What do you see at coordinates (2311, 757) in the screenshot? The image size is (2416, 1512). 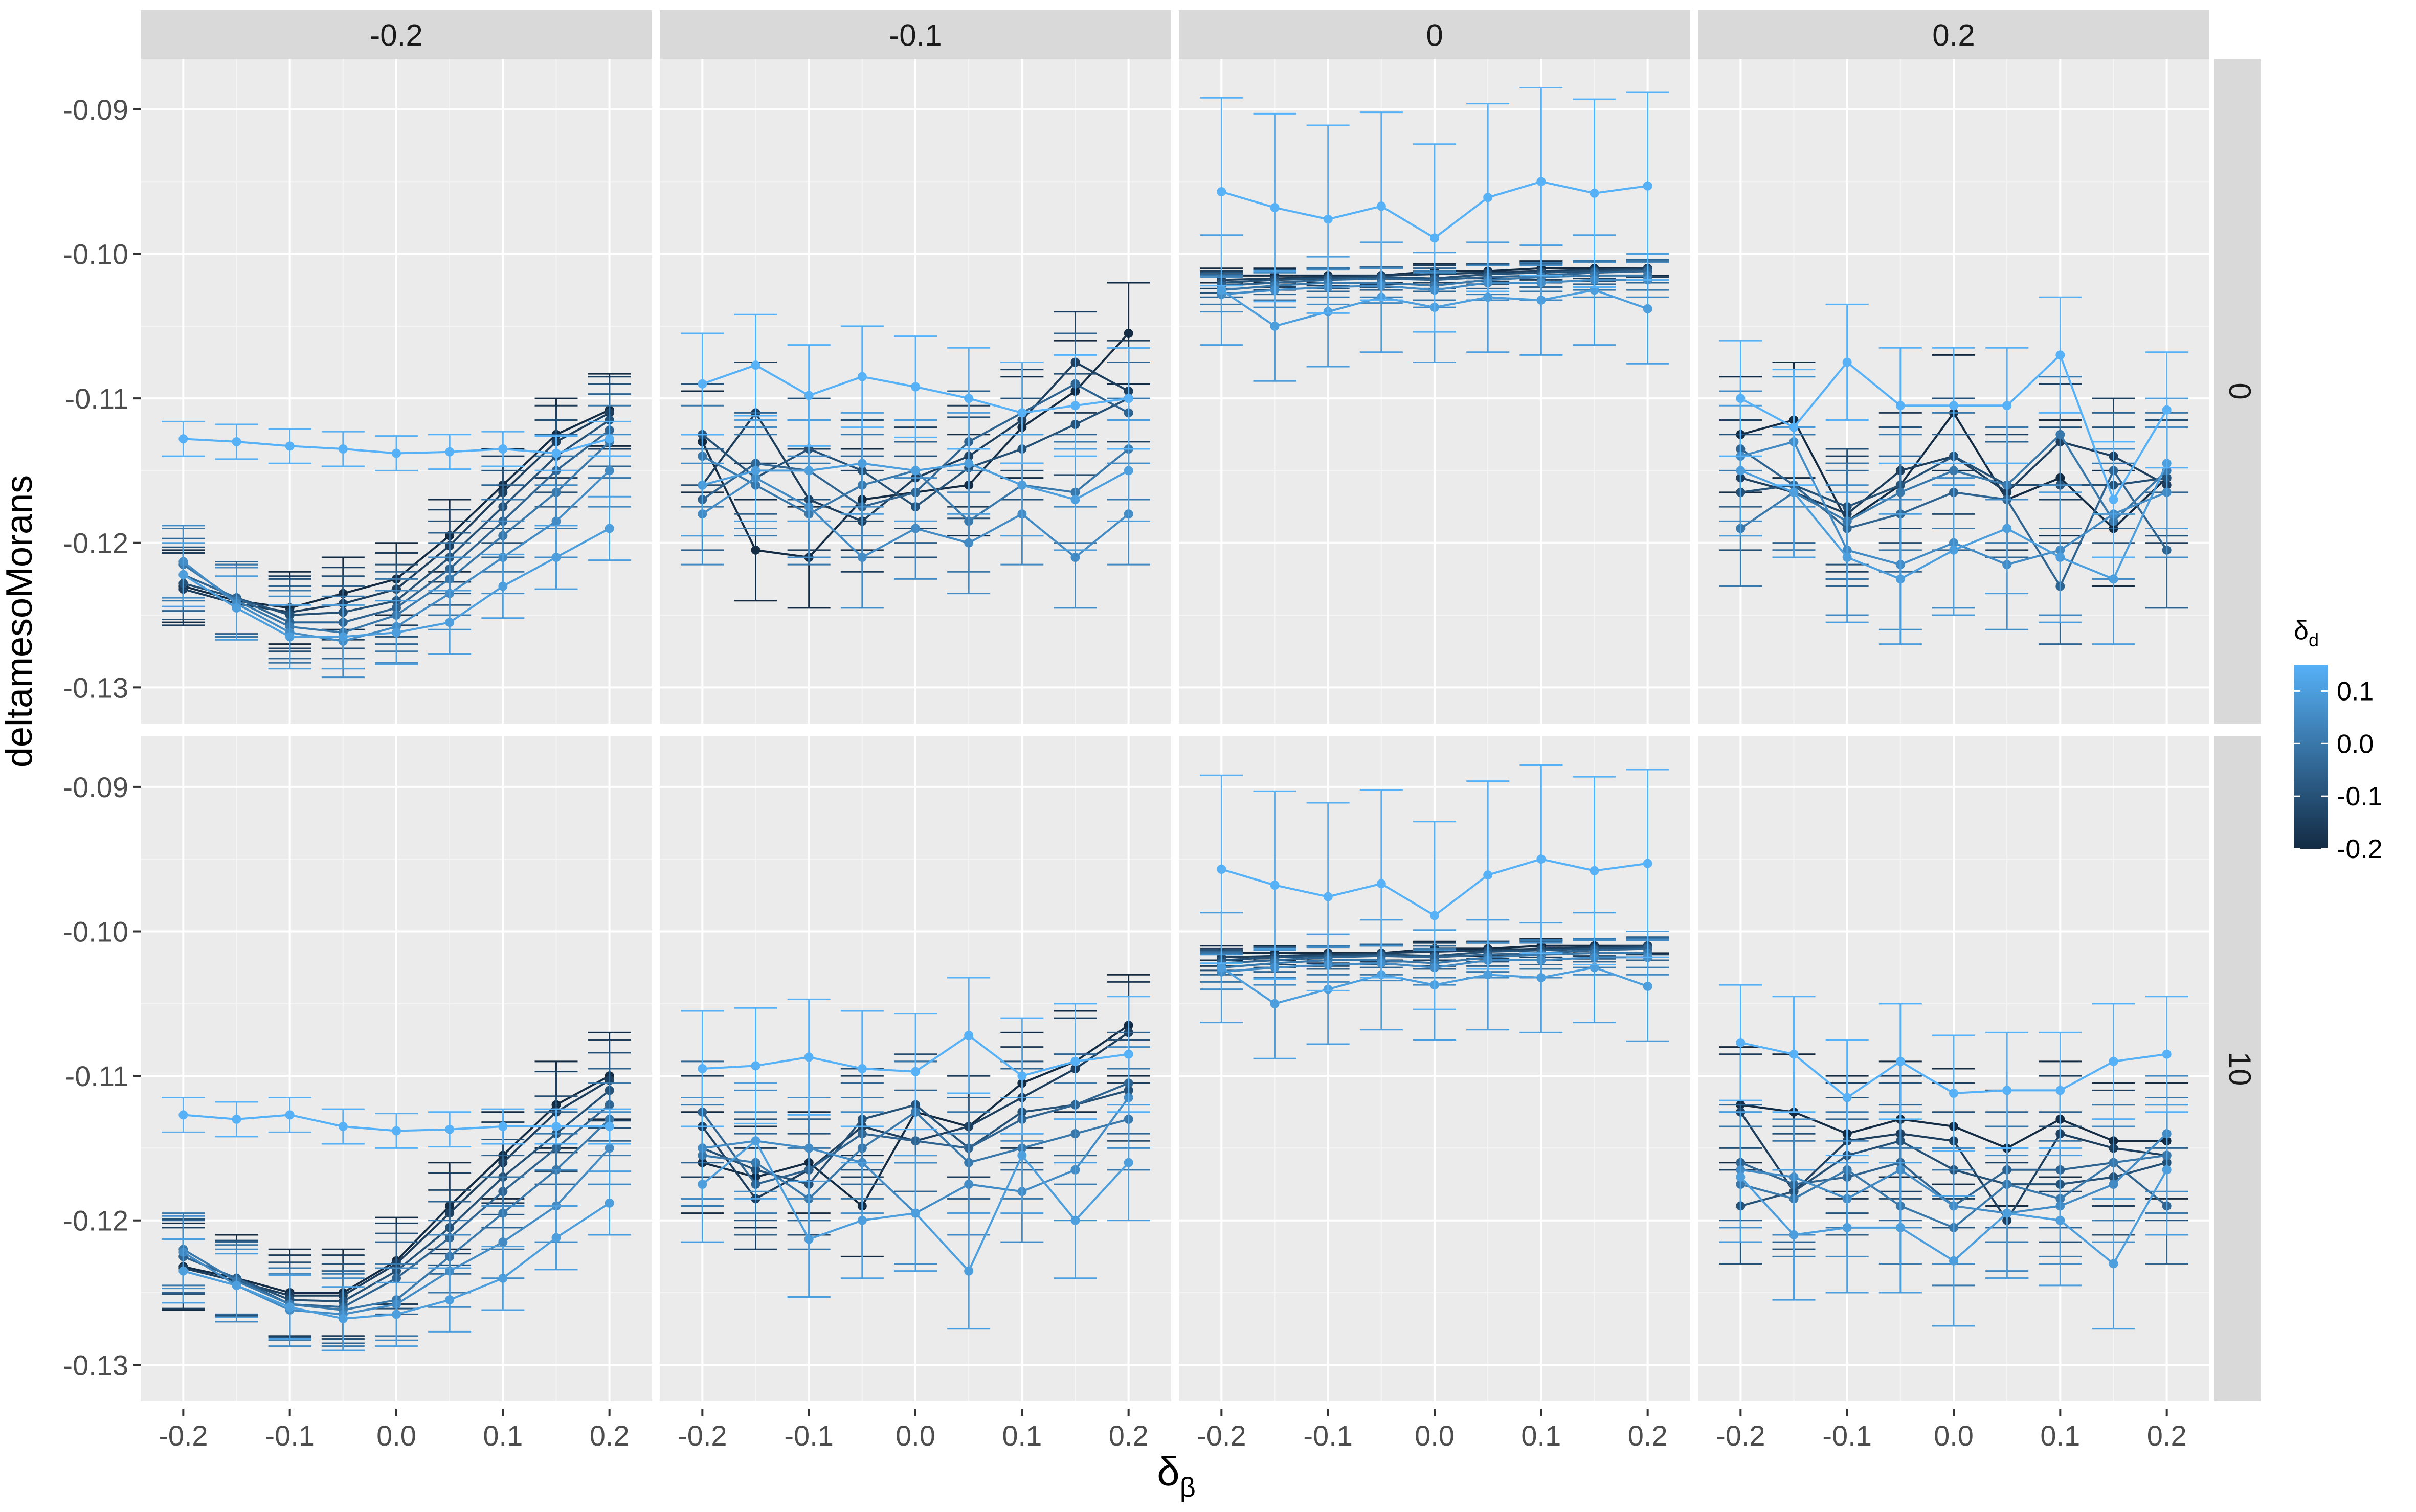 I see `legend-colorbar` at bounding box center [2311, 757].